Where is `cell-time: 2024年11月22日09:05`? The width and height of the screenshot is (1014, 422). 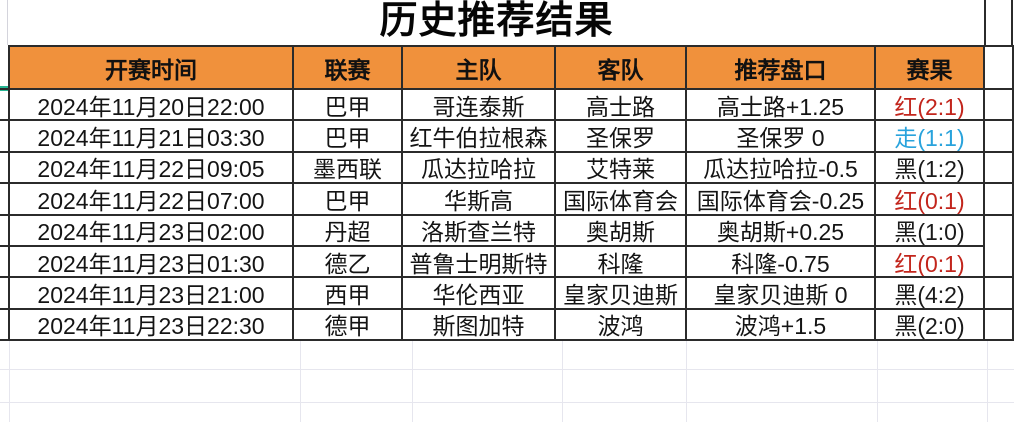
cell-time: 2024年11月22日09:05 is located at coordinates (151, 168).